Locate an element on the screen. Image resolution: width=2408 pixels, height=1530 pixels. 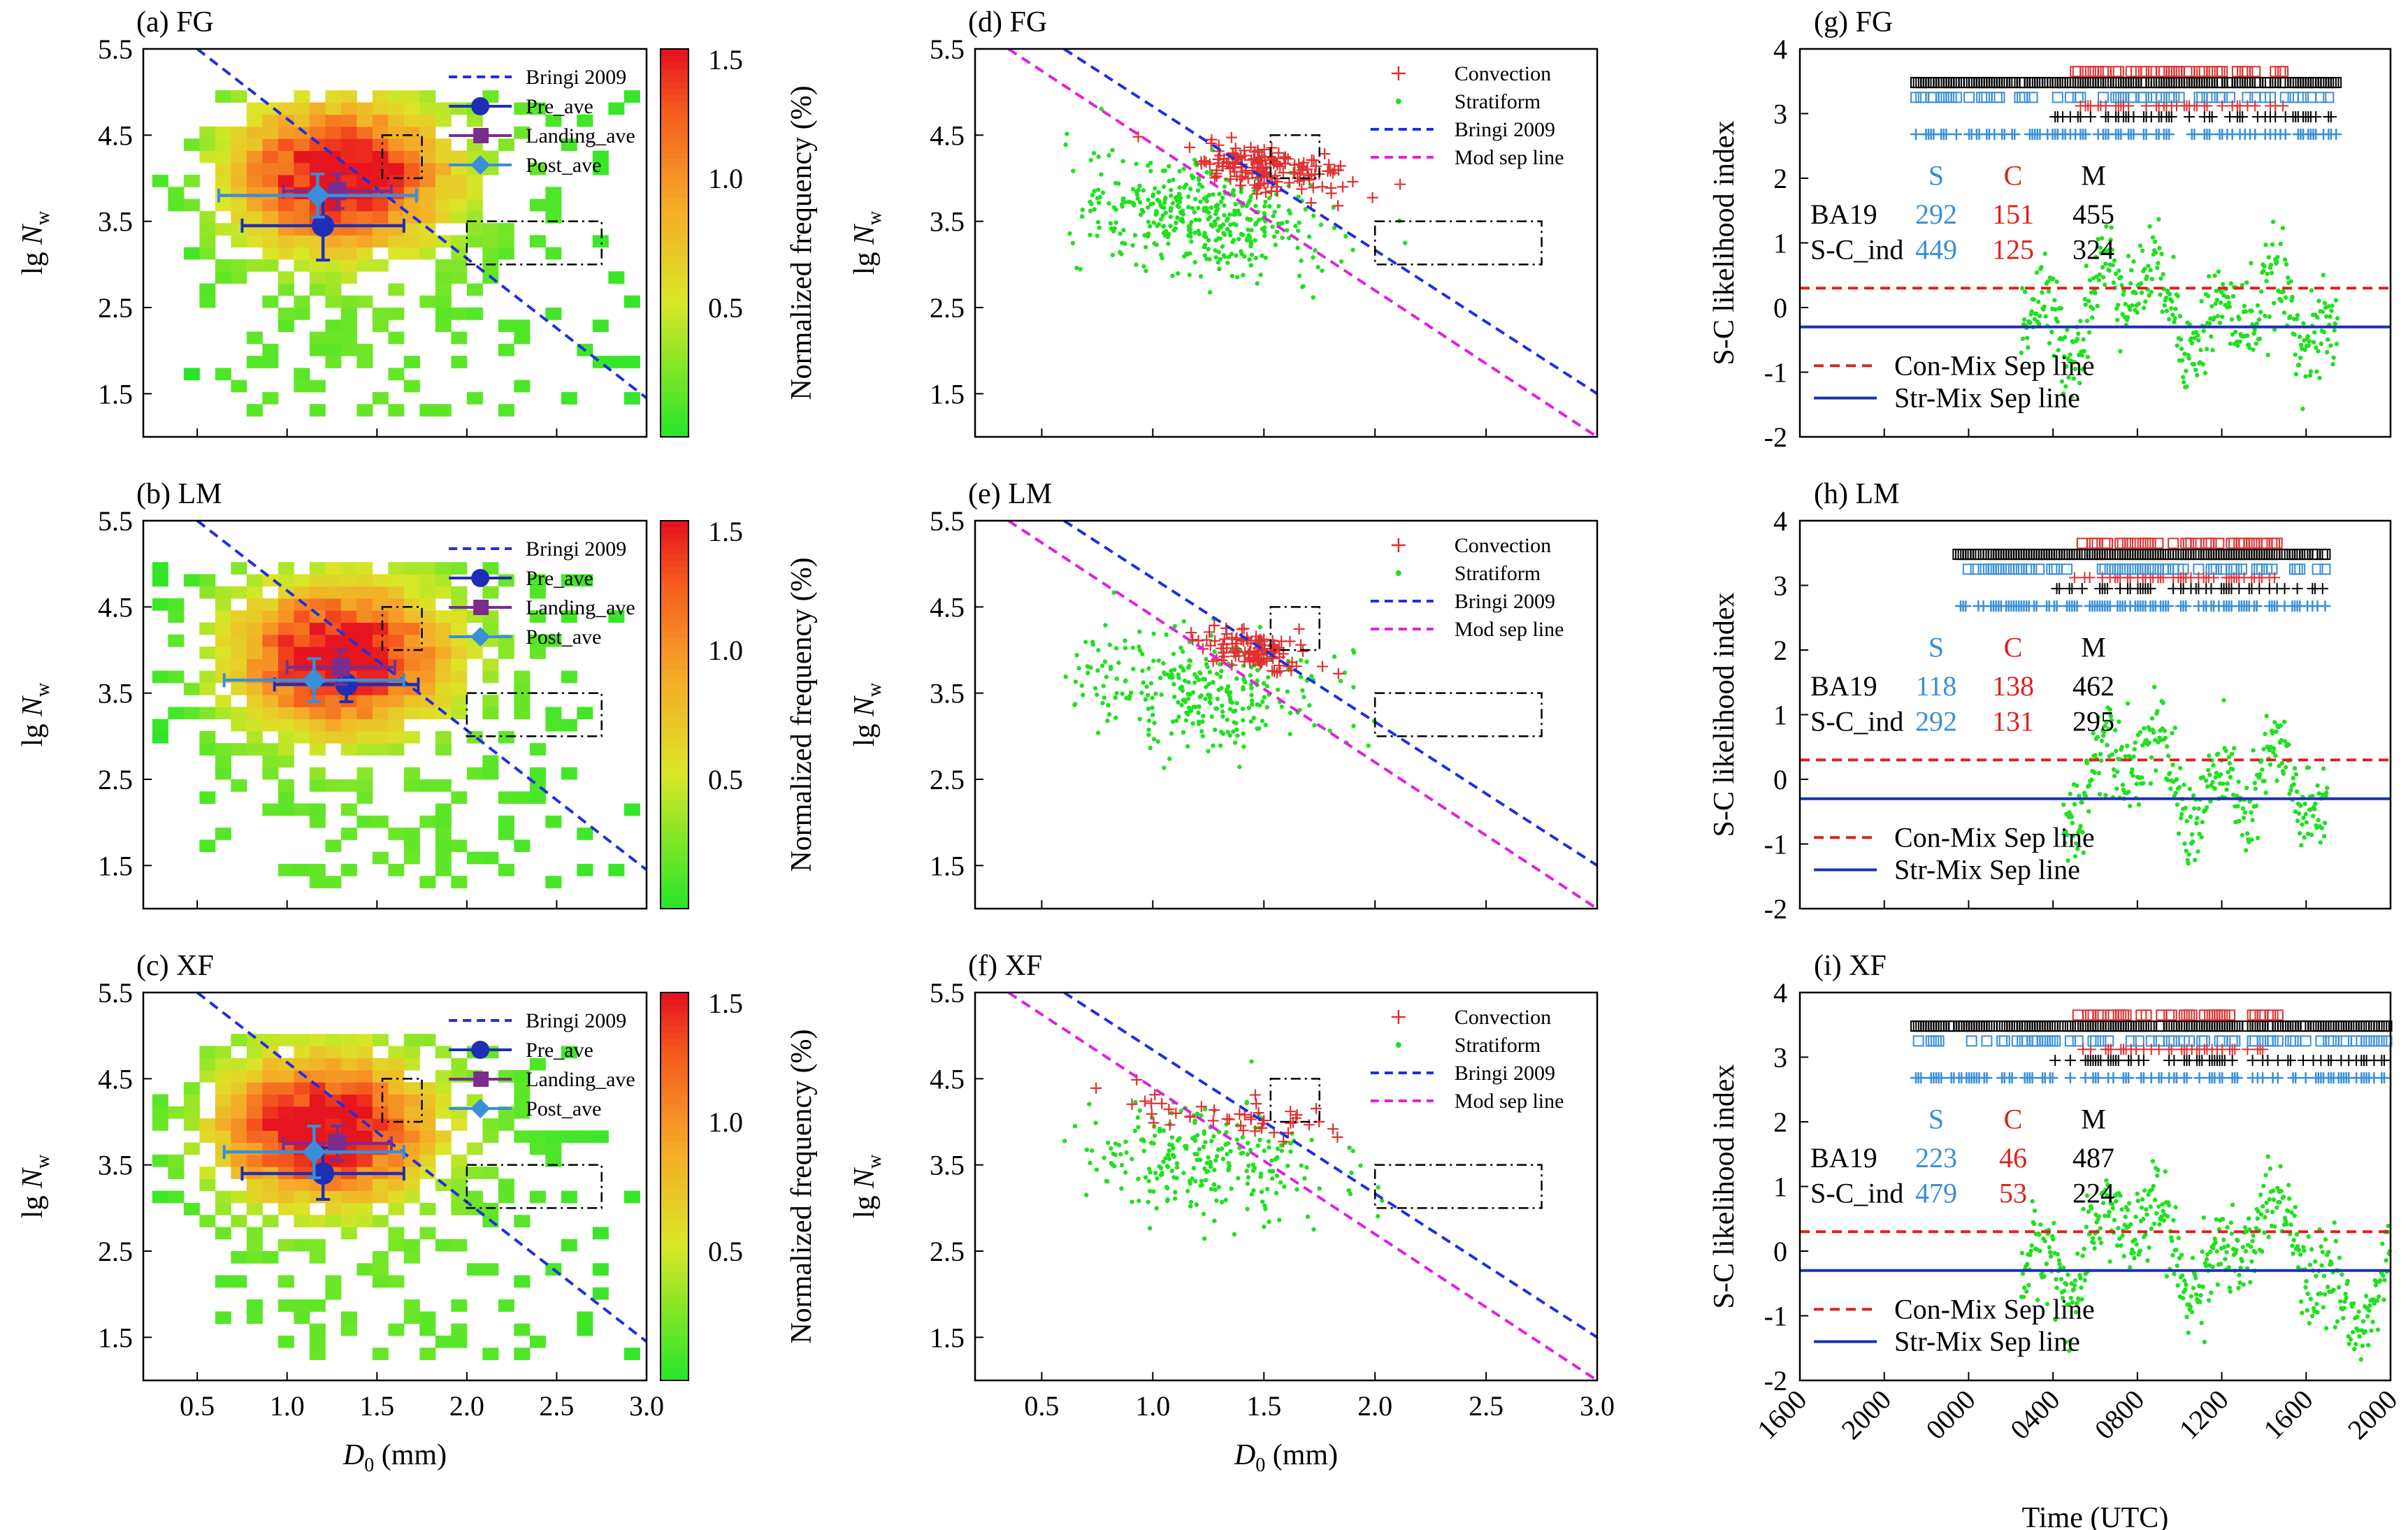
stratiform-cross is located at coordinates (2222, 1078).